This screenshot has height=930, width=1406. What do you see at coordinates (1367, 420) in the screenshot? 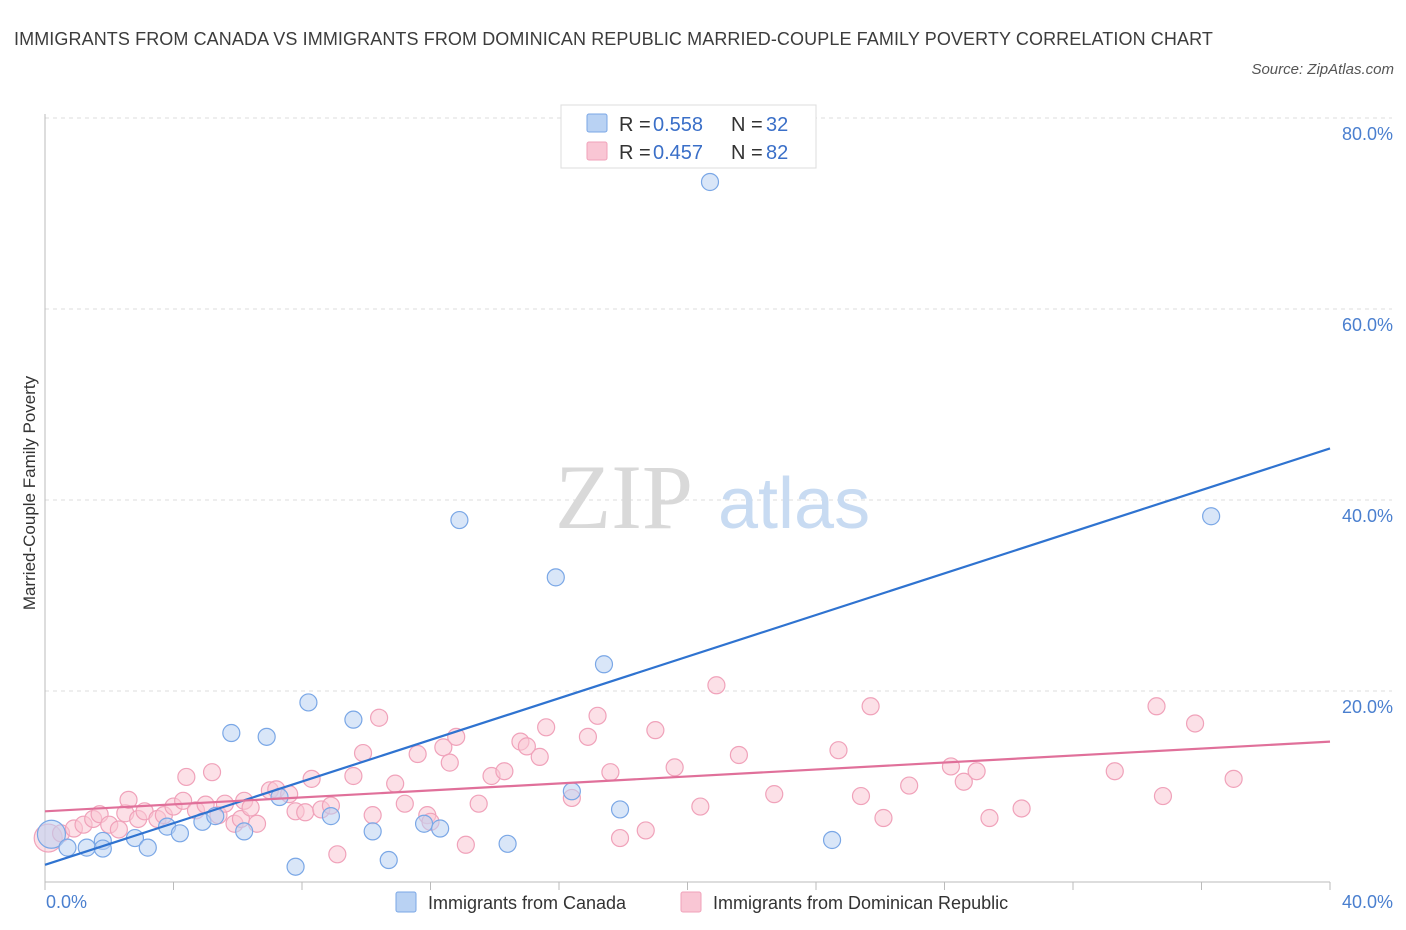
I see `y-tick-labels: 20.0% 40.0% 60.0% 80.0%` at bounding box center [1367, 420].